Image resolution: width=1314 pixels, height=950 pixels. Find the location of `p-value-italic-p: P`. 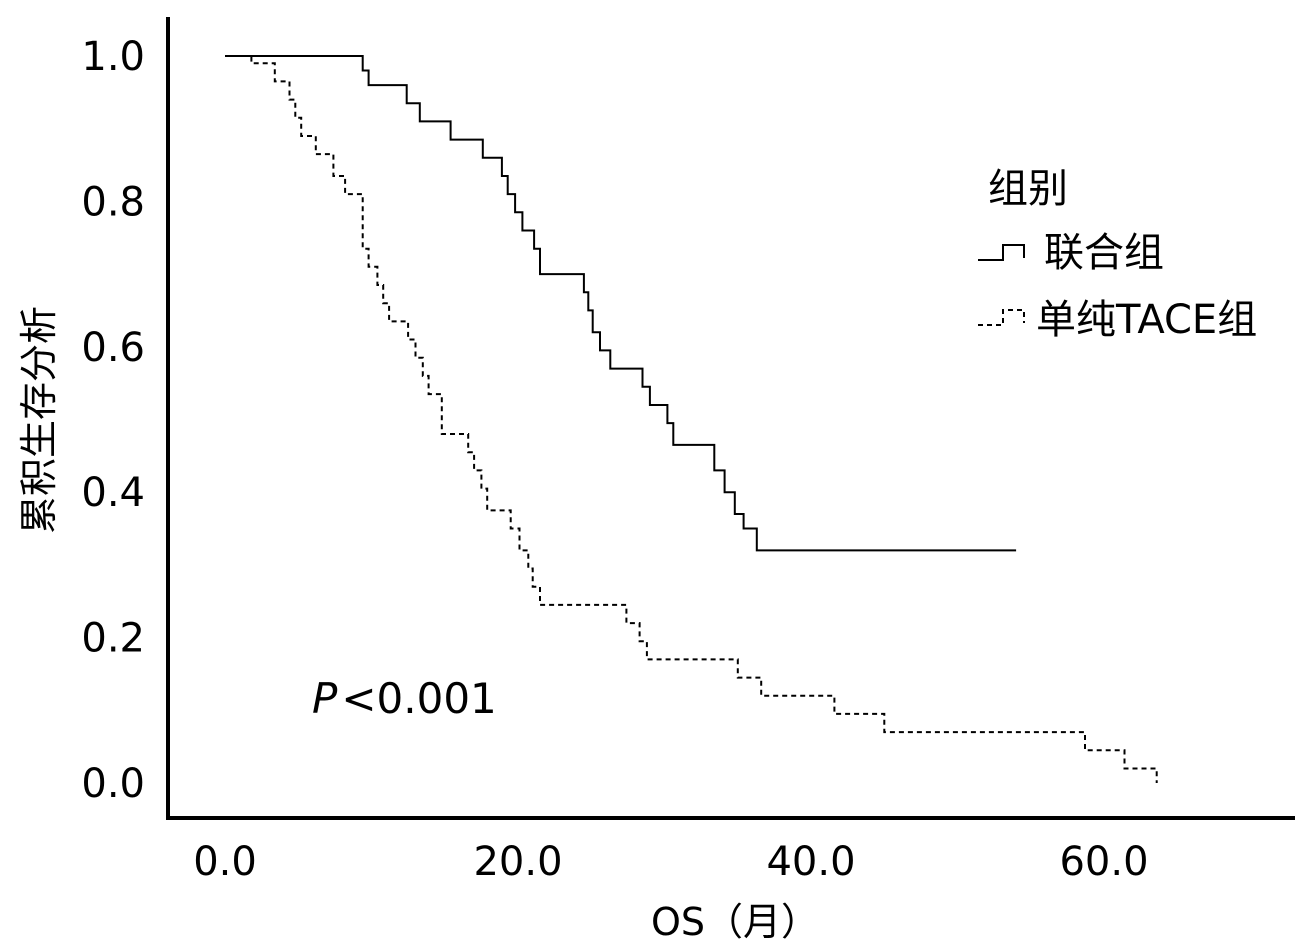

p-value-italic-p: P is located at coordinates (325, 698).